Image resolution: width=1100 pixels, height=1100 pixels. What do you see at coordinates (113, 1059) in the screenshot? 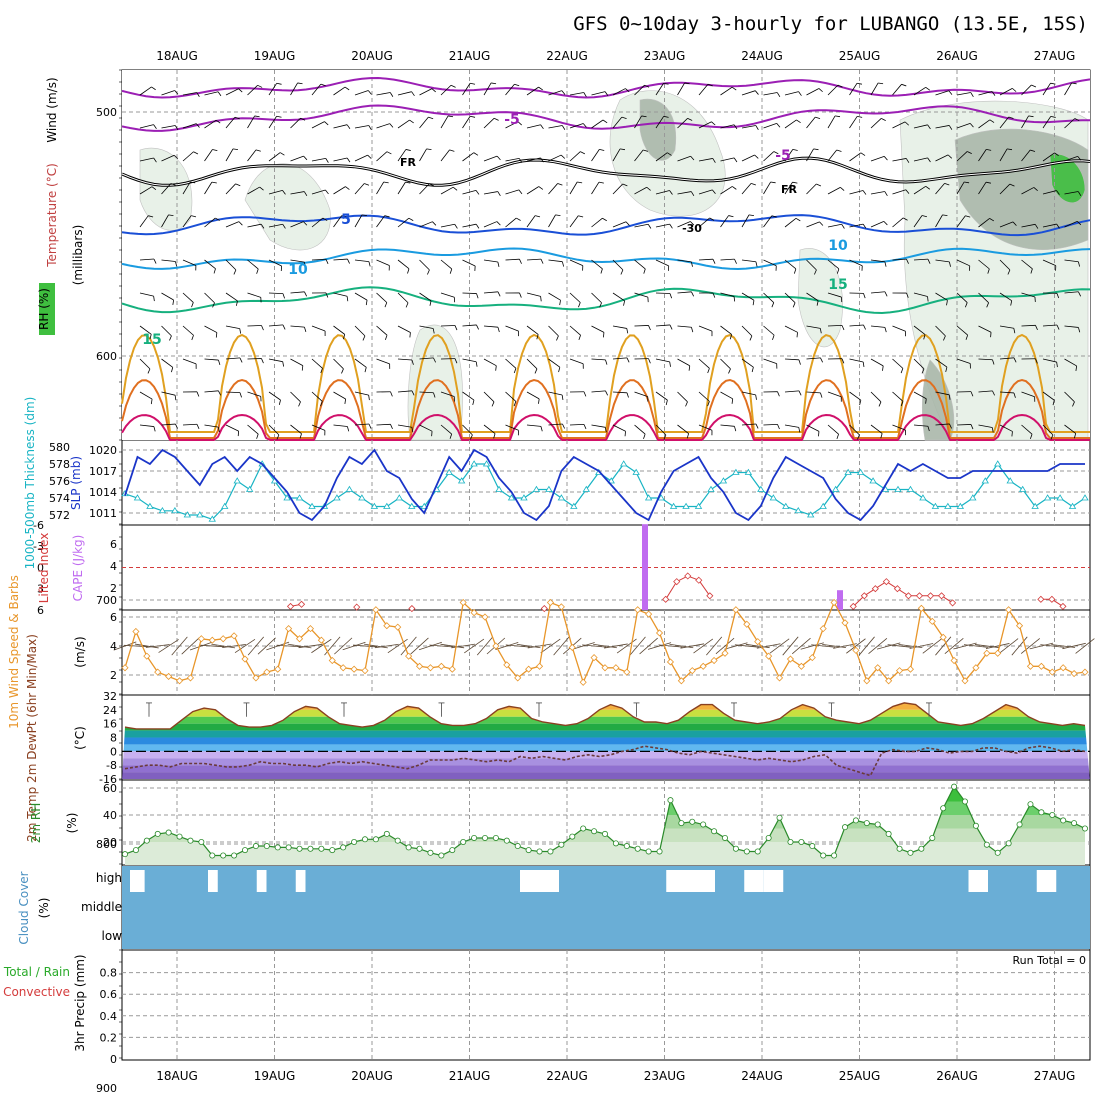
I see `precip-tick: 0` at bounding box center [113, 1059].